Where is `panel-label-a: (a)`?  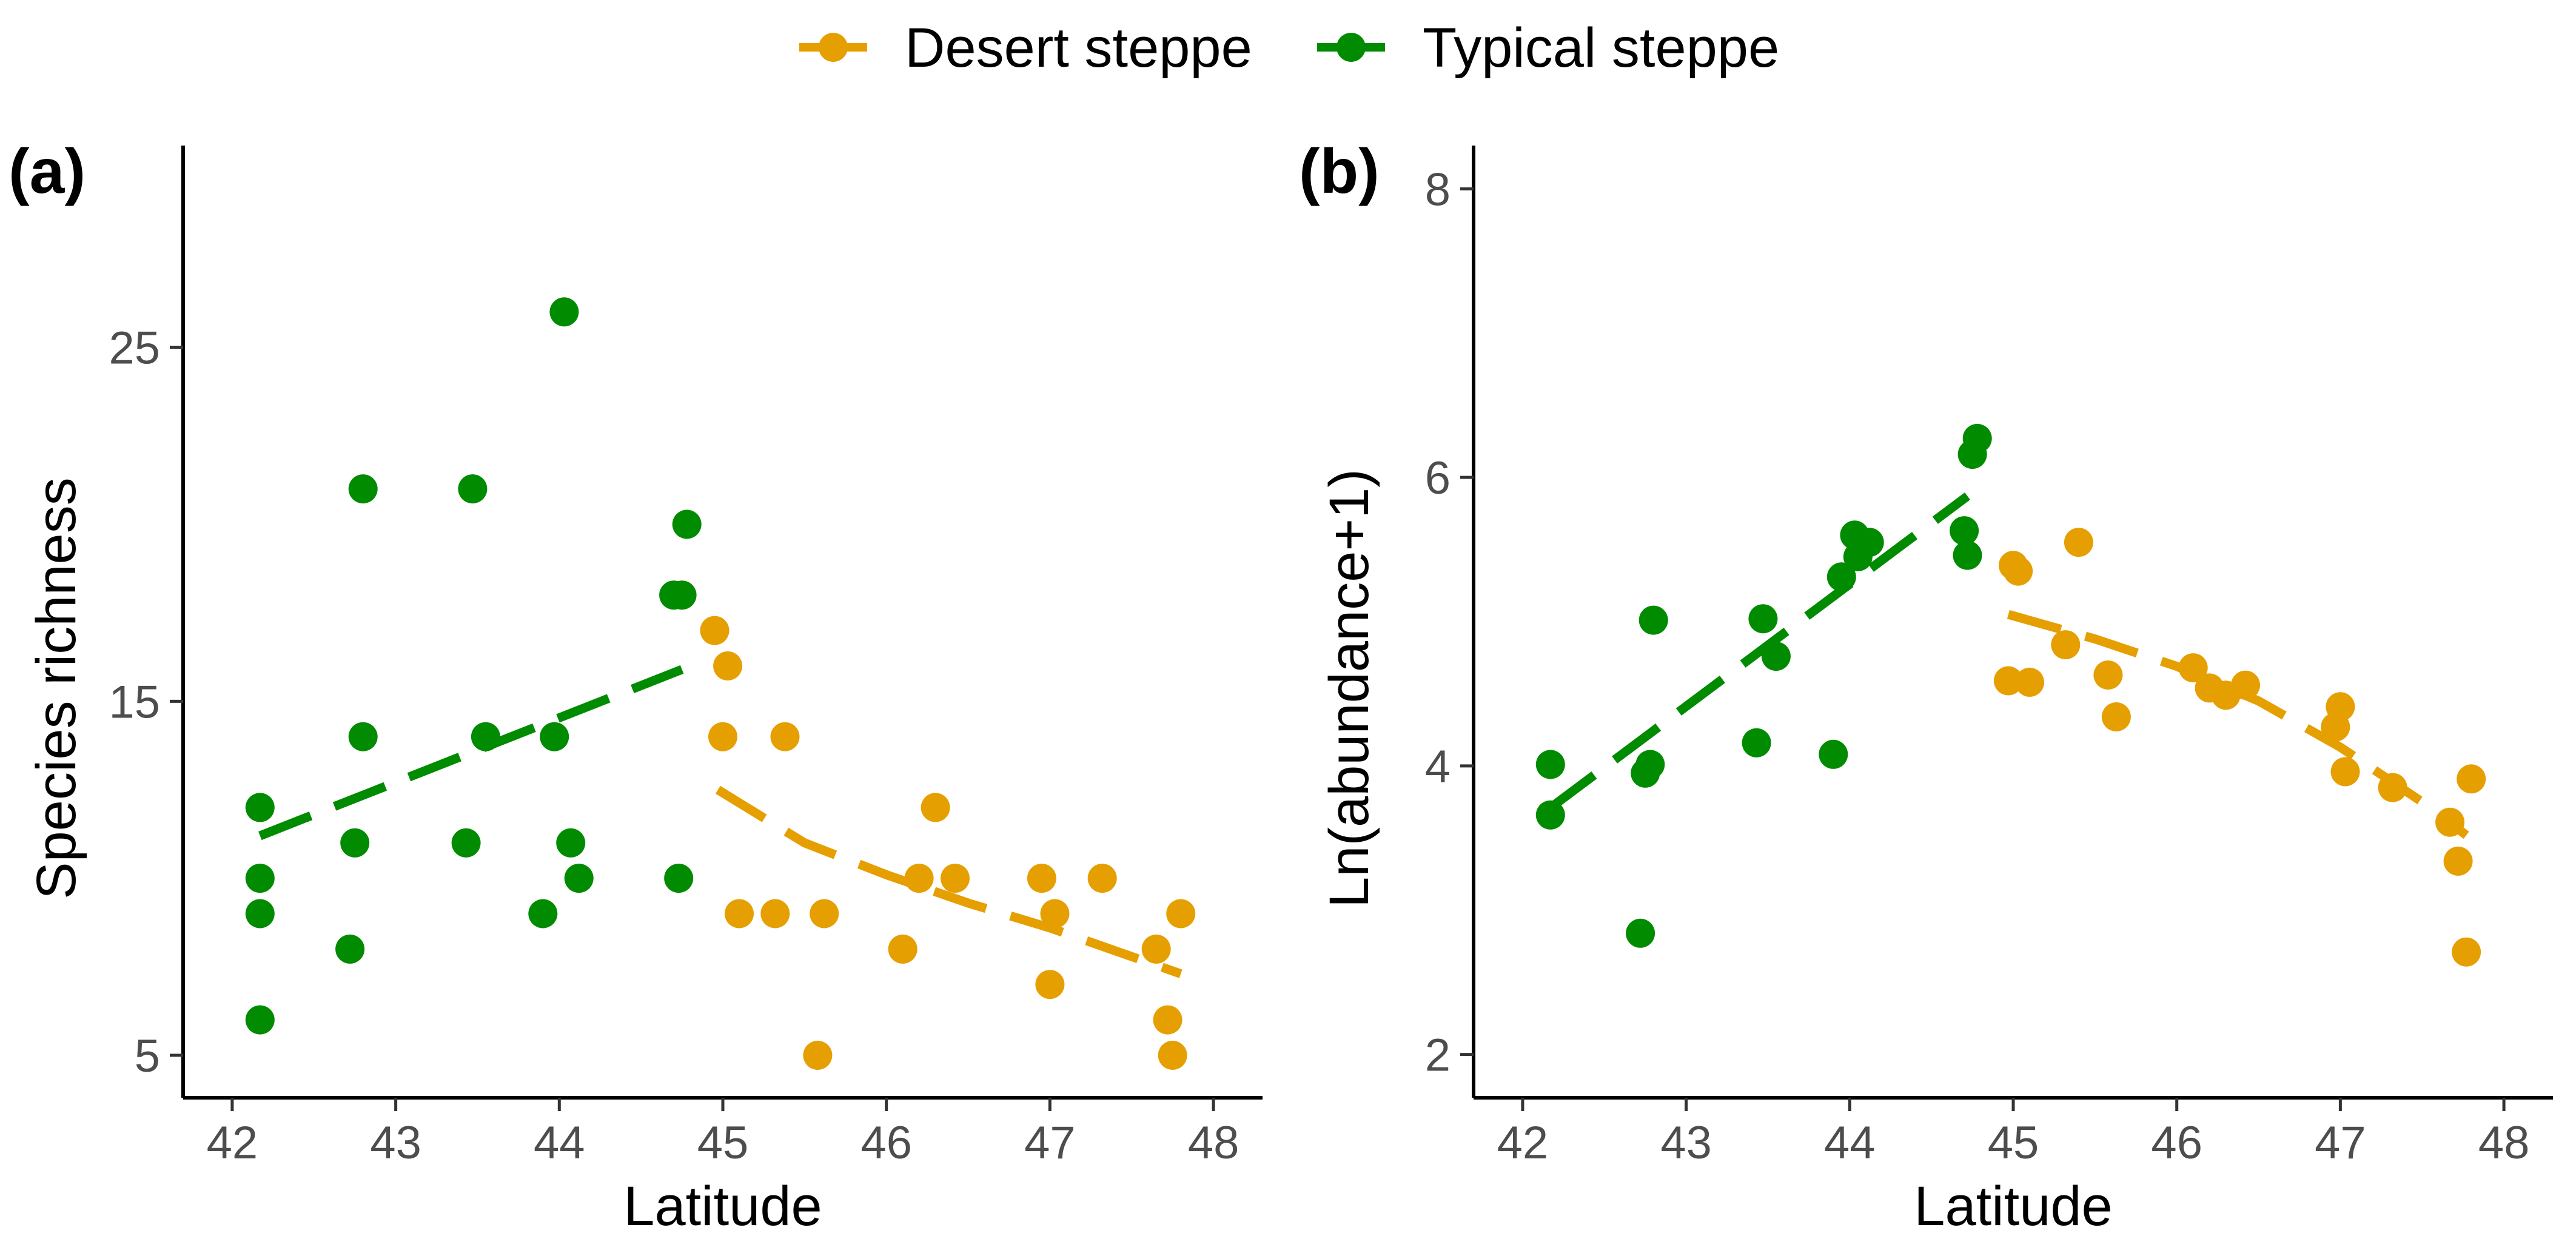 panel-label-a: (a) is located at coordinates (47, 171).